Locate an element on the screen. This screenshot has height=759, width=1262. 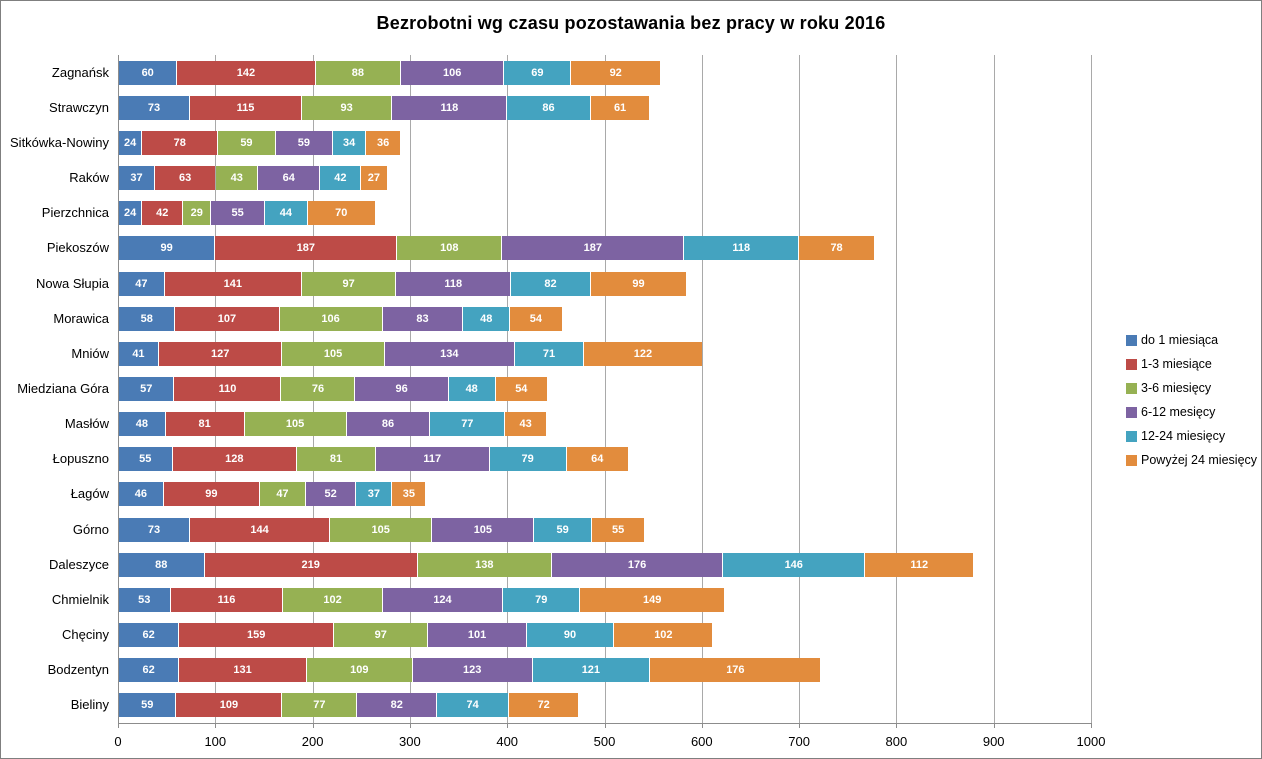
bar-value-label: 131 is located at coordinates (242, 670).